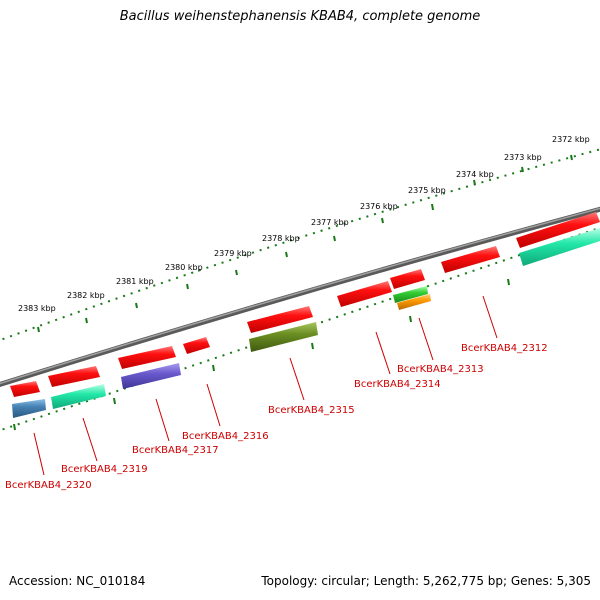  Describe the element at coordinates (184, 267) in the screenshot. I see `kbp-label: 2380 kbp` at that location.